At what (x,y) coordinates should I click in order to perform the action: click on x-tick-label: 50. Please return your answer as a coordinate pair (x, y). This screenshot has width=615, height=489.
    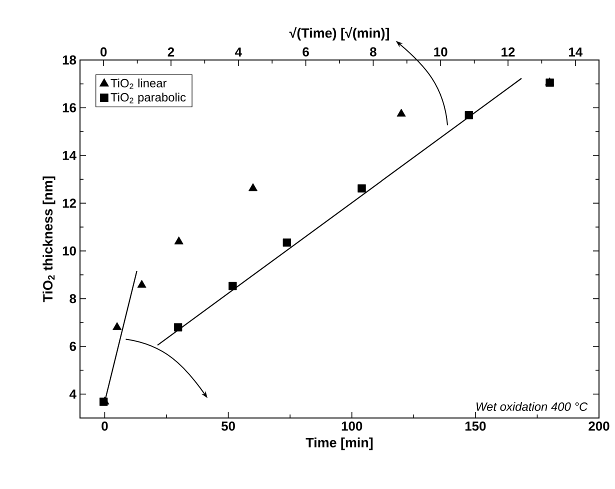
    Looking at the image, I should click on (228, 426).